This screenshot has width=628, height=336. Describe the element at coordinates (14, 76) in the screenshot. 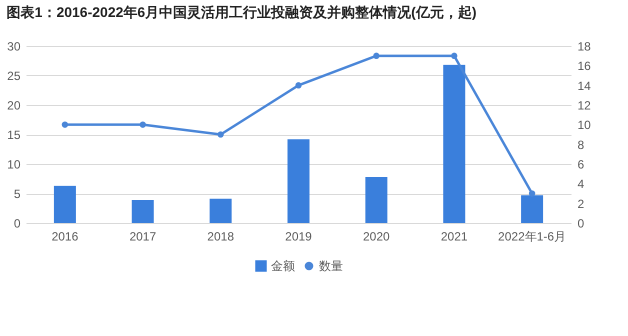

I see `y-tick-label: 25` at that location.